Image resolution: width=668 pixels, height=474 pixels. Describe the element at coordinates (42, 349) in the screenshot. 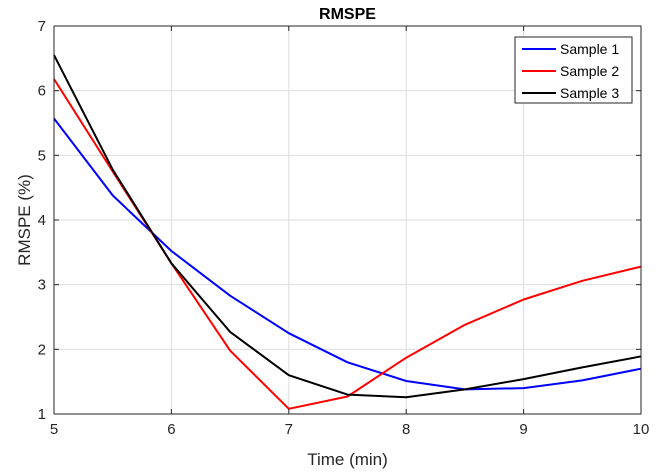

I see `y-tick-label: 2` at that location.